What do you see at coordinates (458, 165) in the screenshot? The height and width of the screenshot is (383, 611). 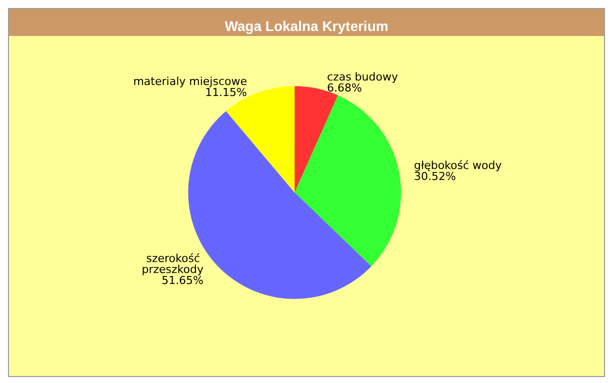 I see `slice-label: głębokość wody` at bounding box center [458, 165].